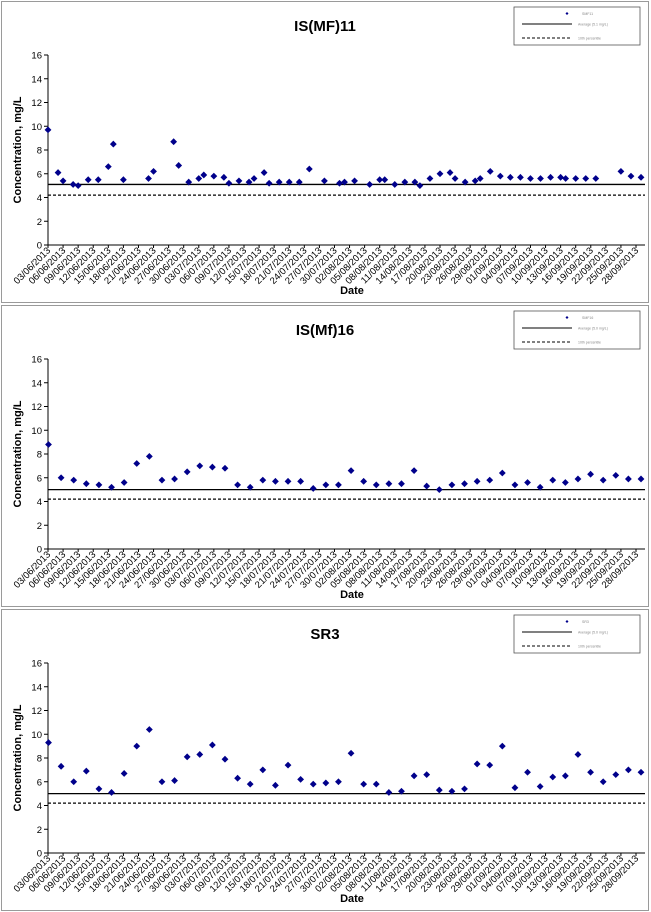  What do you see at coordinates (577, 634) in the screenshot?
I see `legend-box` at bounding box center [577, 634].